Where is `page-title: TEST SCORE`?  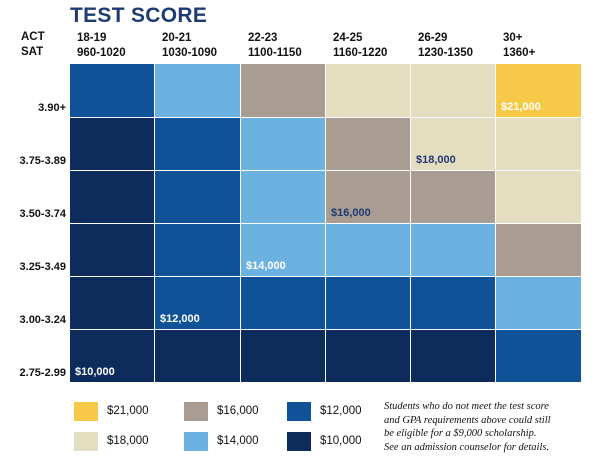 page-title: TEST SCORE is located at coordinates (139, 15).